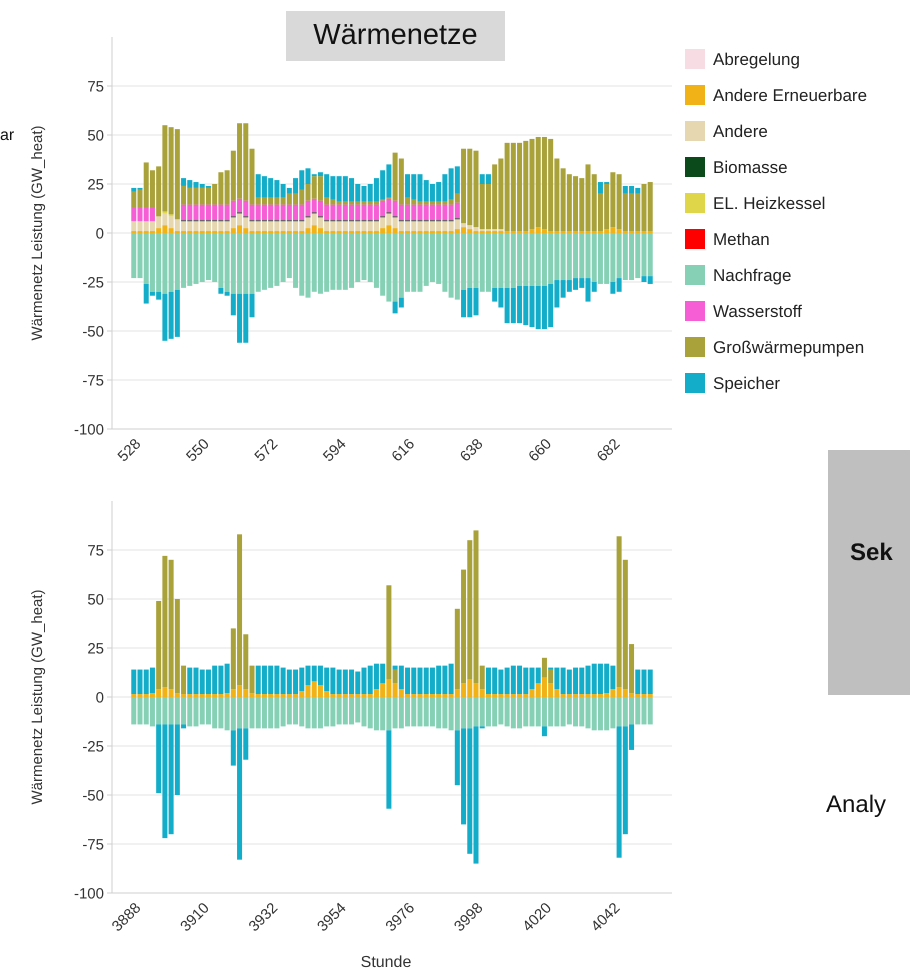 The height and width of the screenshot is (973, 910). Describe the element at coordinates (872, 552) in the screenshot. I see `text: Sek` at that location.